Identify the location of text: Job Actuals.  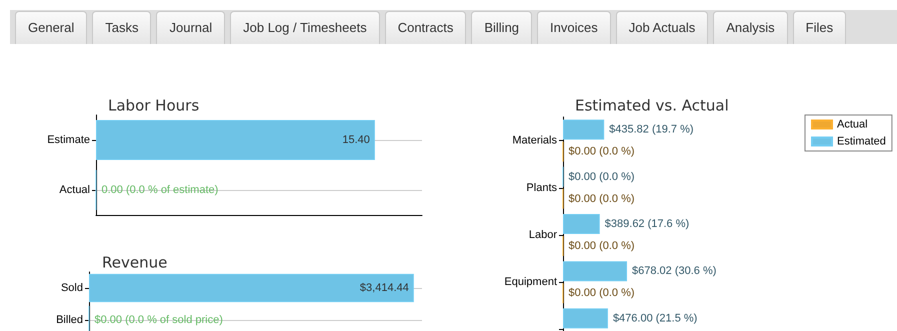
(662, 27).